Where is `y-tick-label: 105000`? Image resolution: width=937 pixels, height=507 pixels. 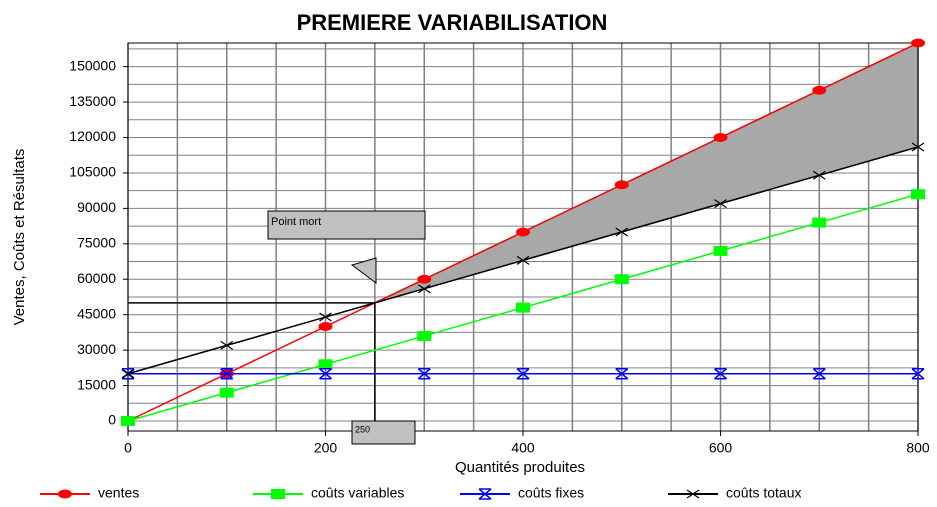
y-tick-label: 105000 is located at coordinates (92, 172).